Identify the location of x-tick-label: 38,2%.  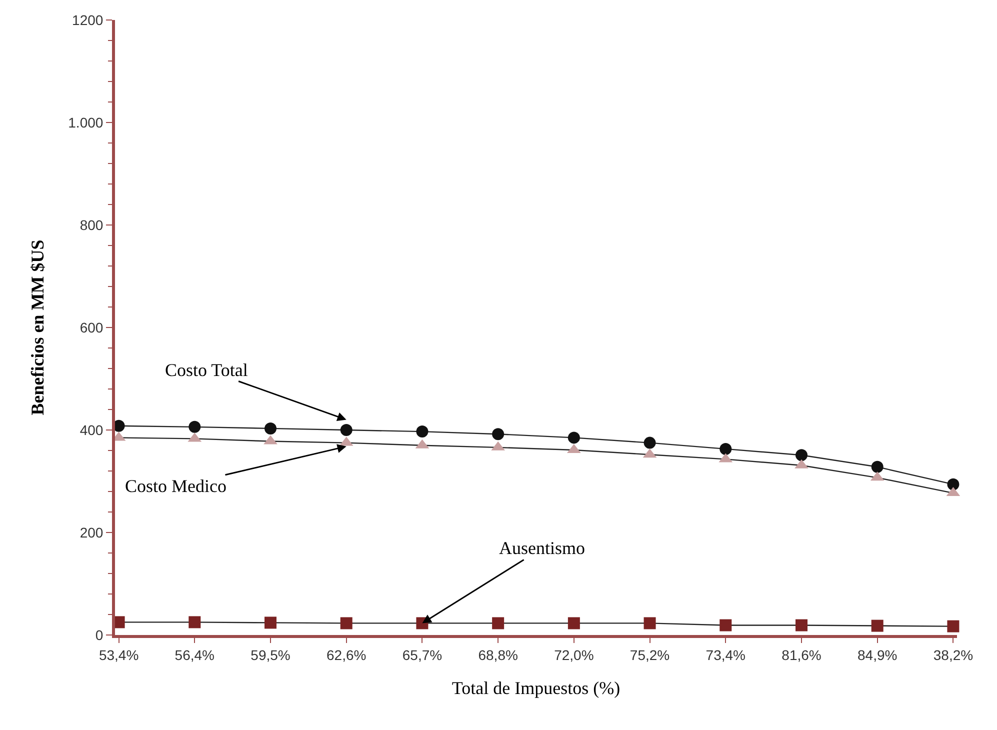
(953, 654).